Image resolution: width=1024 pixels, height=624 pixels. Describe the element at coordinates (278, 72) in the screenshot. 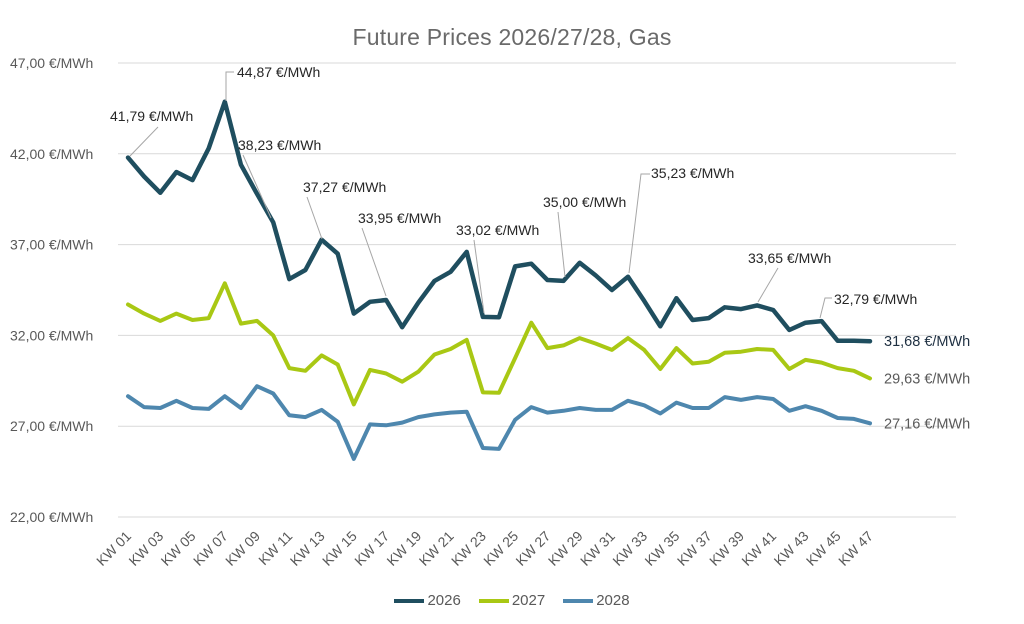

I see `annotation-value-label: 44,87 €/MWh` at that location.